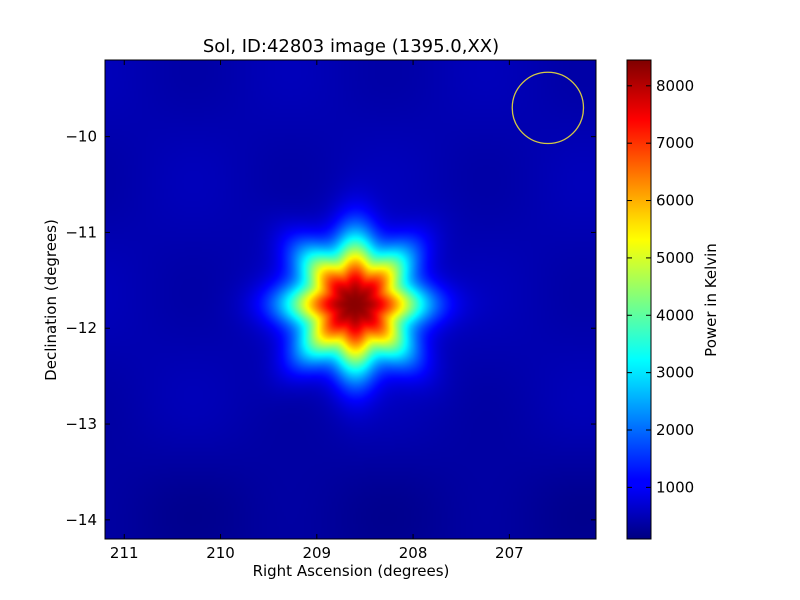 Image resolution: width=800 pixels, height=600 pixels. I want to click on x-axis-label: Right Ascension (degrees), so click(351, 571).